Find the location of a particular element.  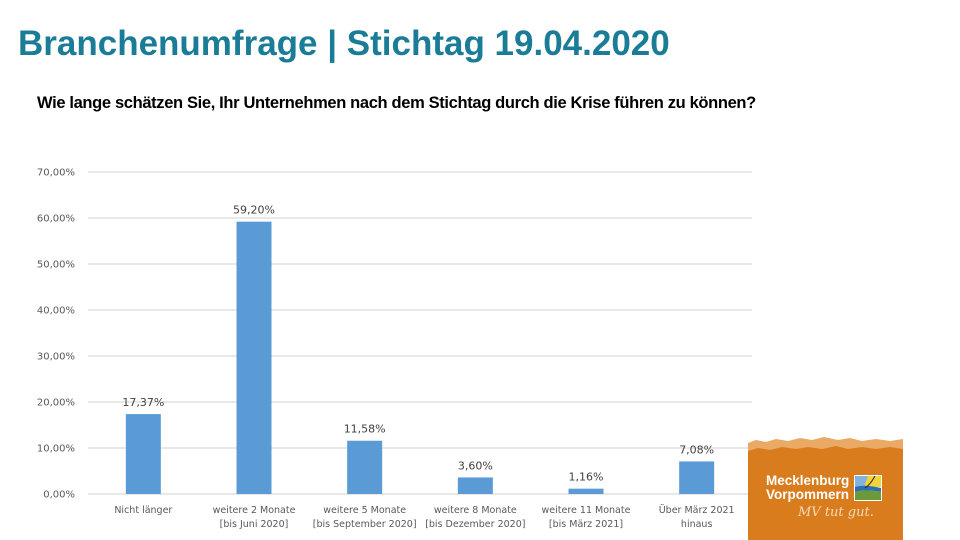

logo-background is located at coordinates (825, 488).